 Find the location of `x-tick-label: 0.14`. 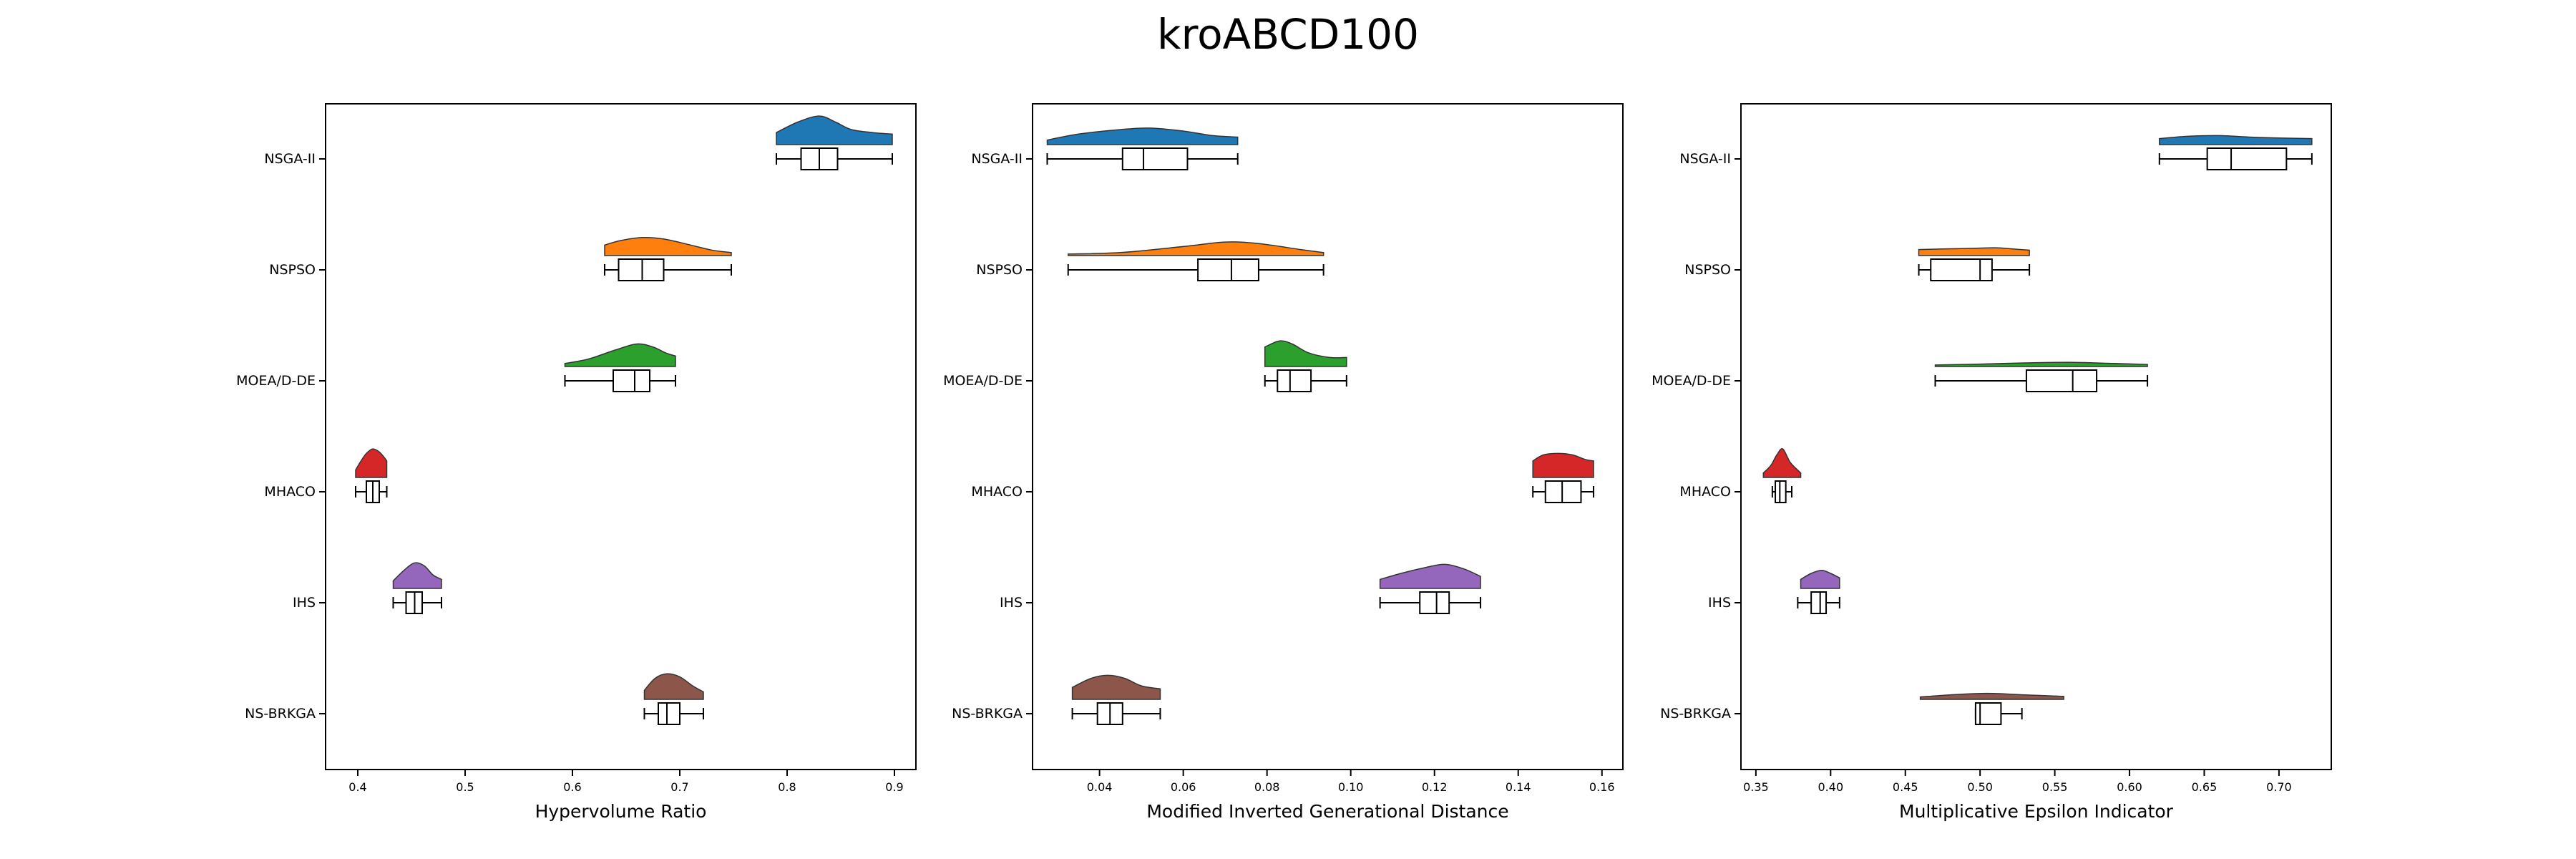

x-tick-label: 0.14 is located at coordinates (1518, 787).